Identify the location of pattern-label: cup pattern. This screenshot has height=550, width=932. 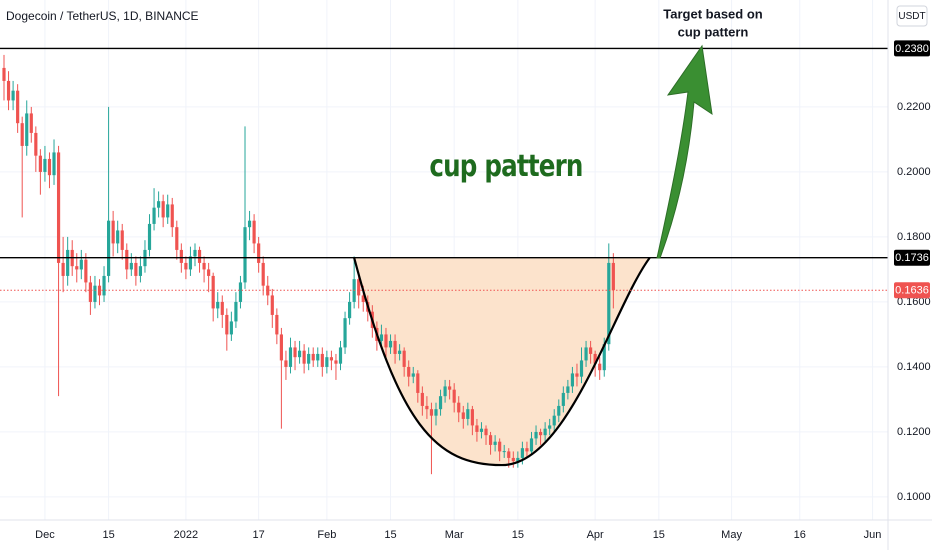
(505, 167).